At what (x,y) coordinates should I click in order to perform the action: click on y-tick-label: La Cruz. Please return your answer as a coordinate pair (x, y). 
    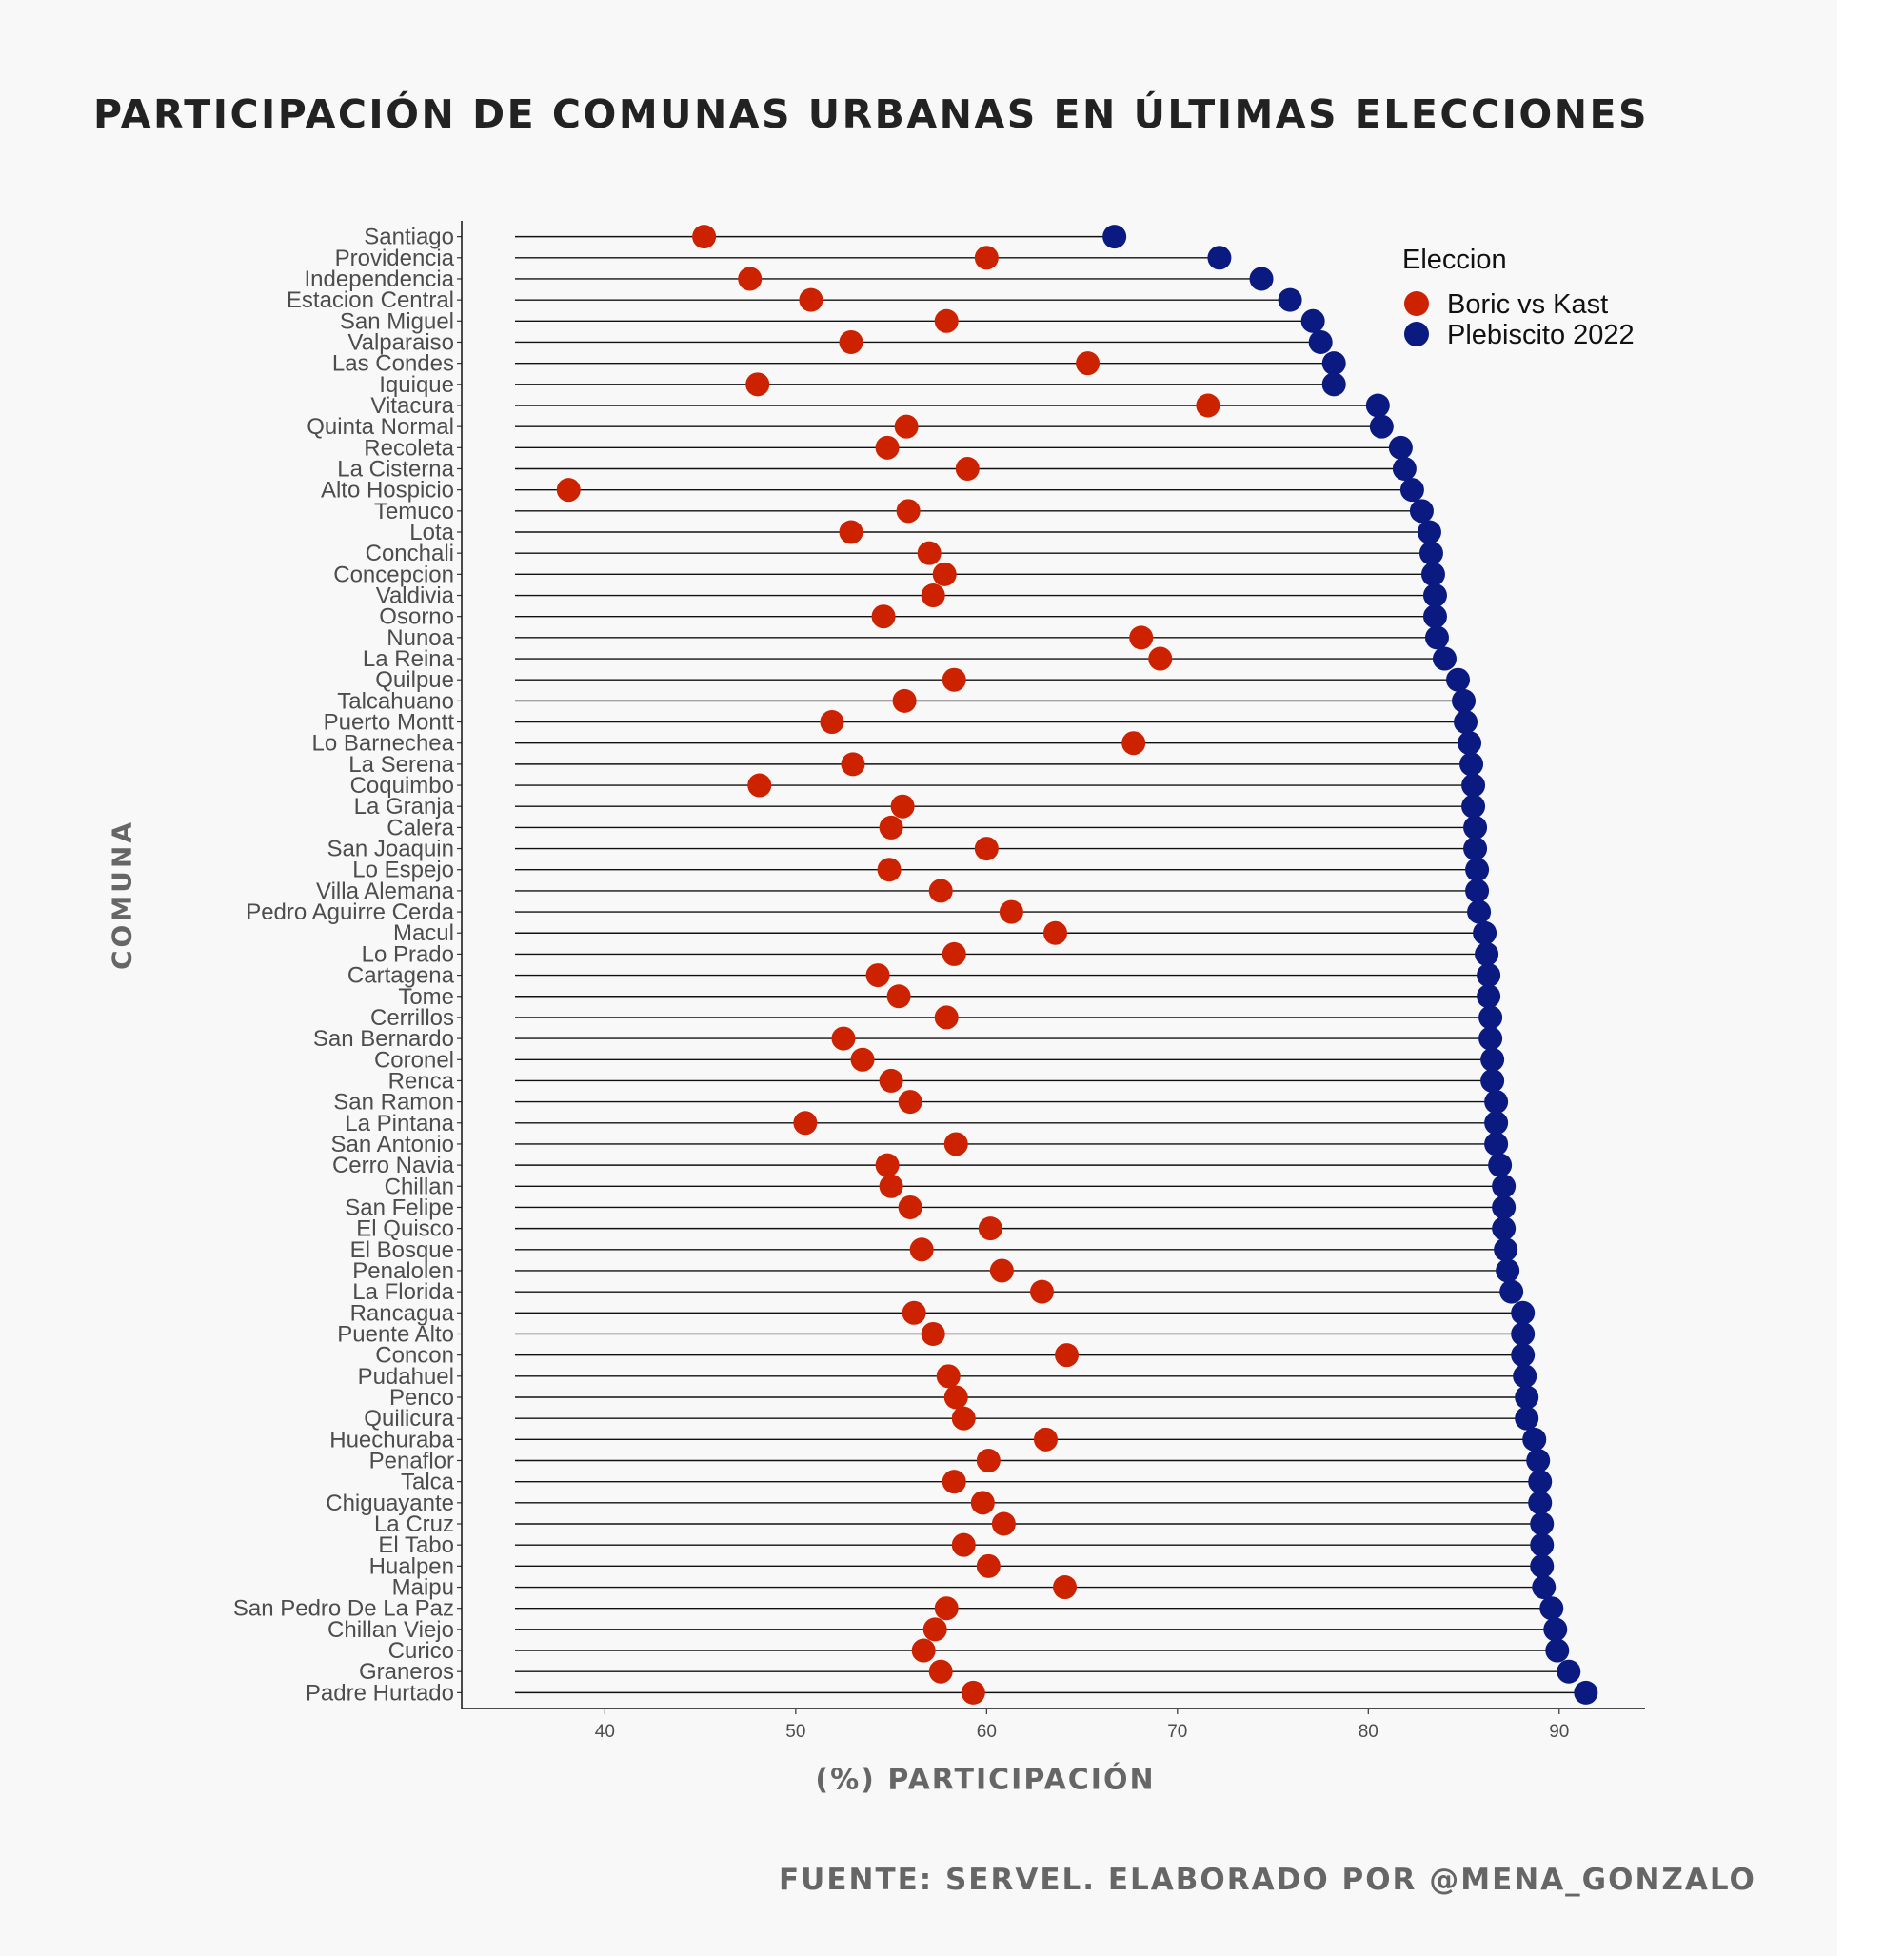
    Looking at the image, I should click on (414, 1524).